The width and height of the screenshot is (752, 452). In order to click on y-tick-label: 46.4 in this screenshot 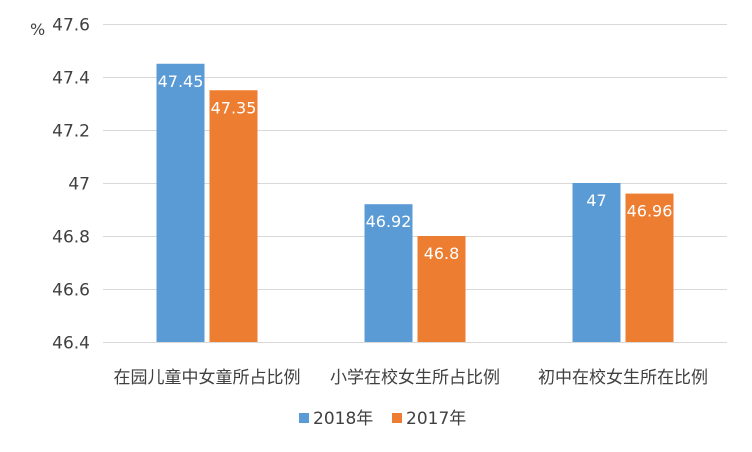, I will do `click(71, 344)`.